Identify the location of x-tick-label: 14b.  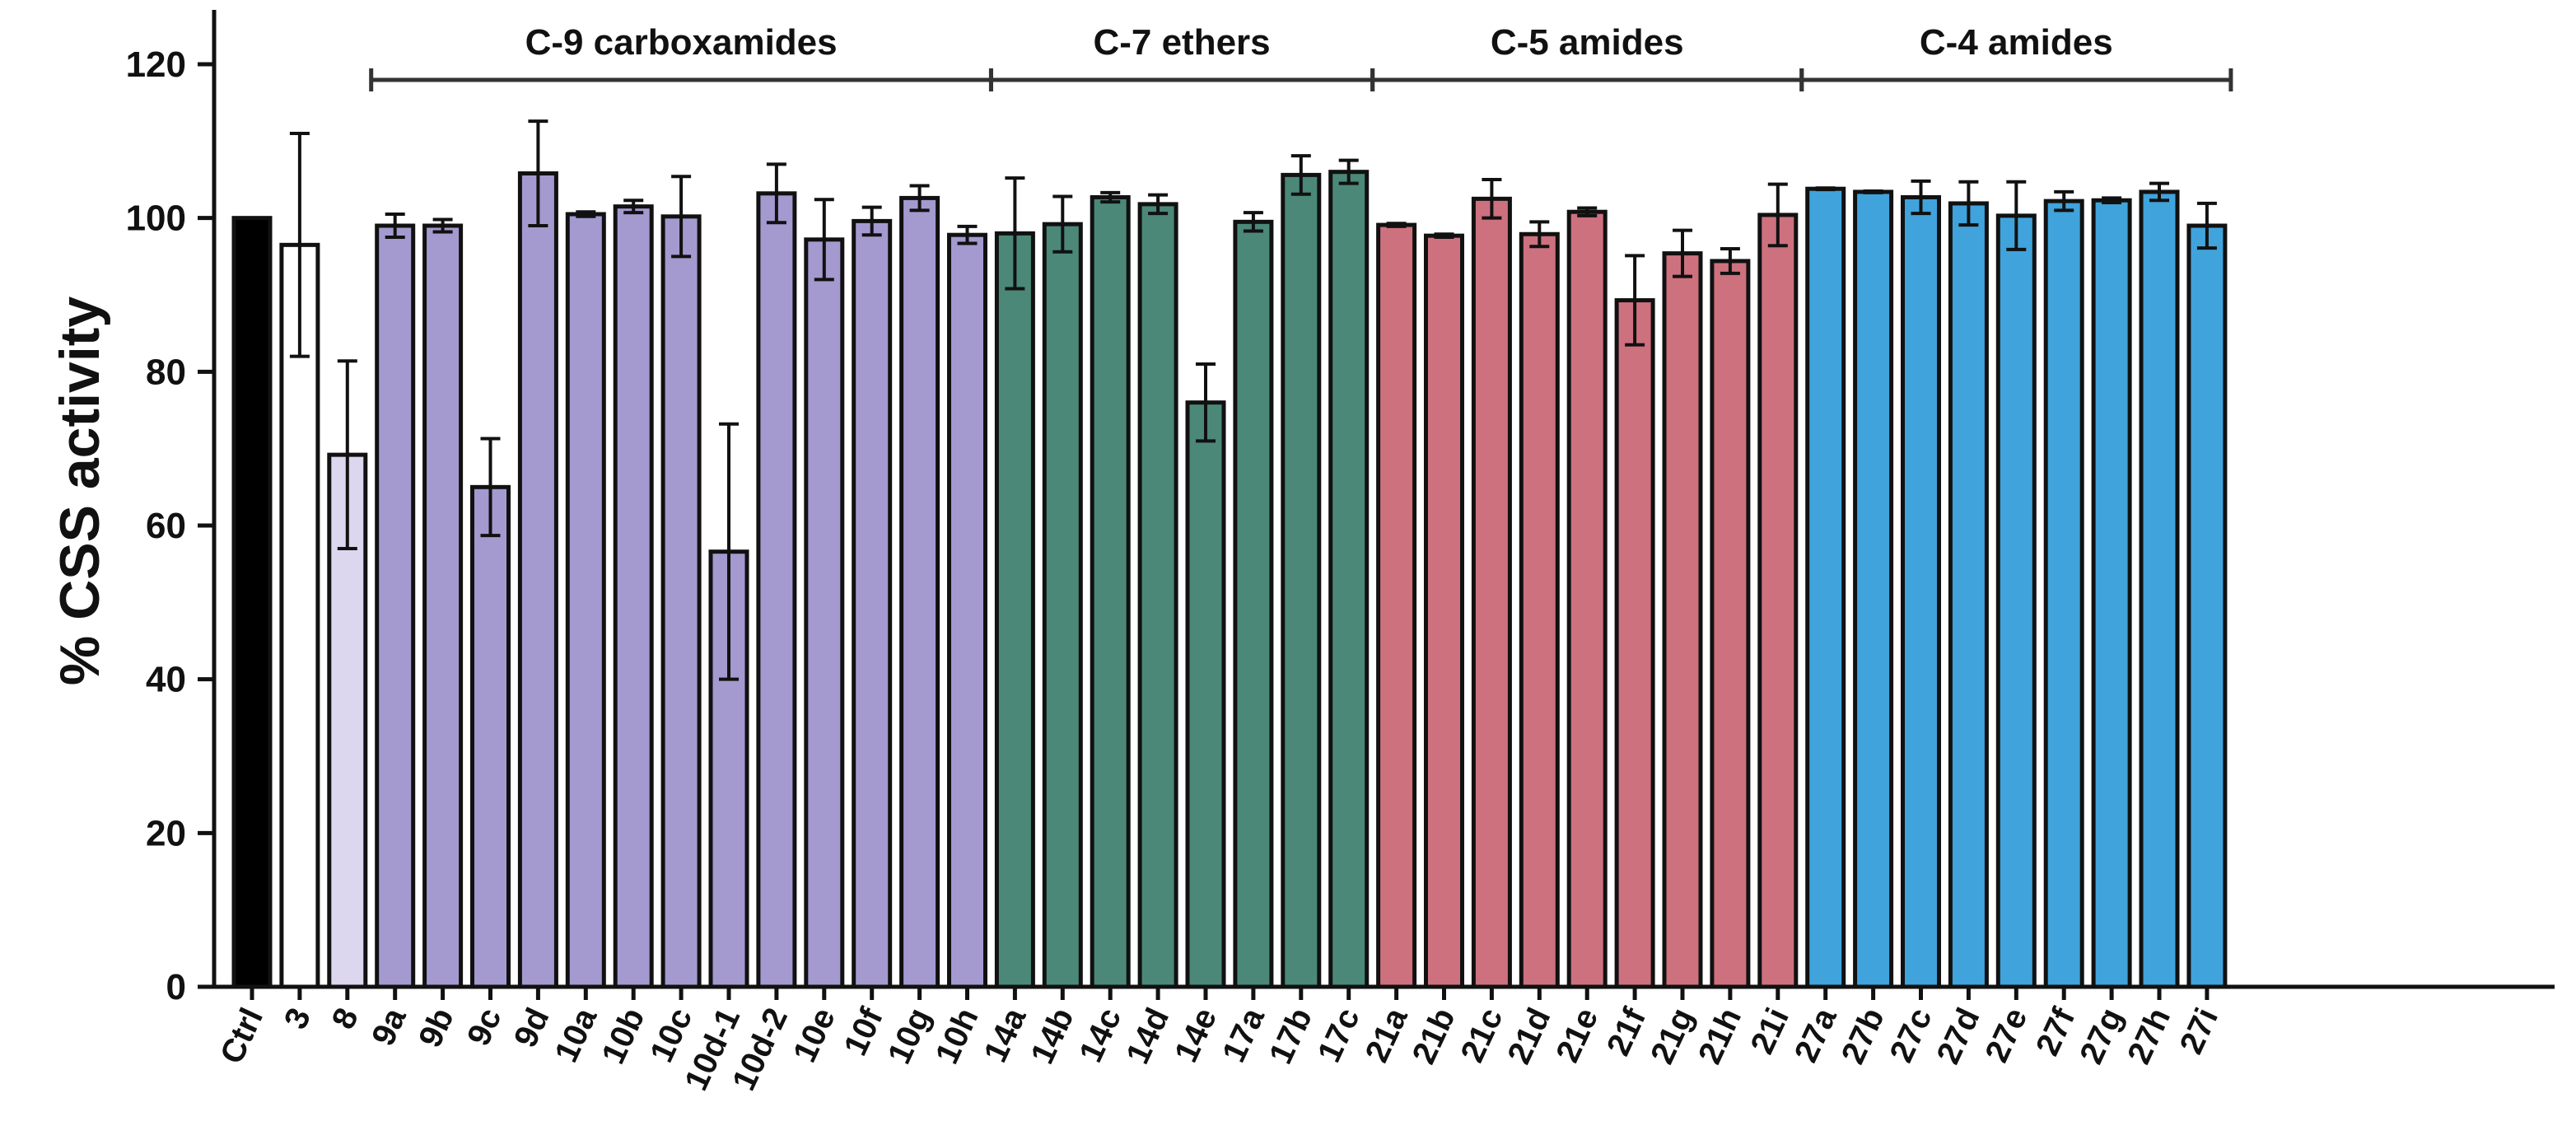
(1052, 1035).